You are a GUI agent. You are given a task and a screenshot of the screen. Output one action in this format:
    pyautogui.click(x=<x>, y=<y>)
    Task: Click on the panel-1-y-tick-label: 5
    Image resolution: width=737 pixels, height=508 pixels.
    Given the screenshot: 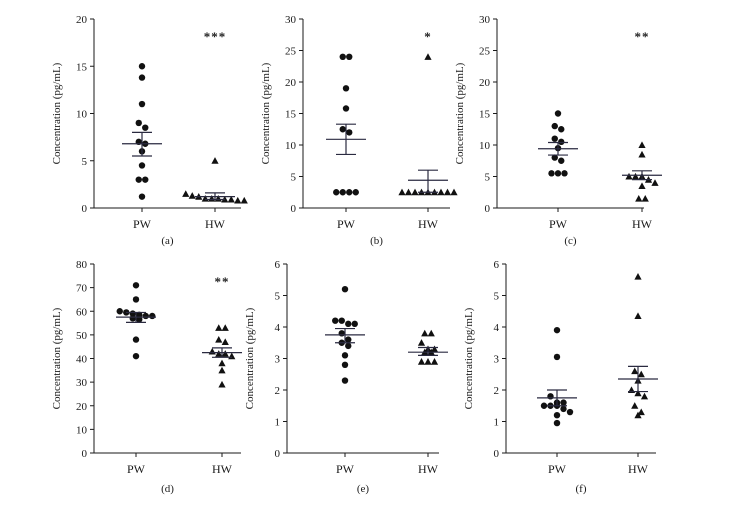 What is the action you would take?
    pyautogui.click(x=85, y=162)
    